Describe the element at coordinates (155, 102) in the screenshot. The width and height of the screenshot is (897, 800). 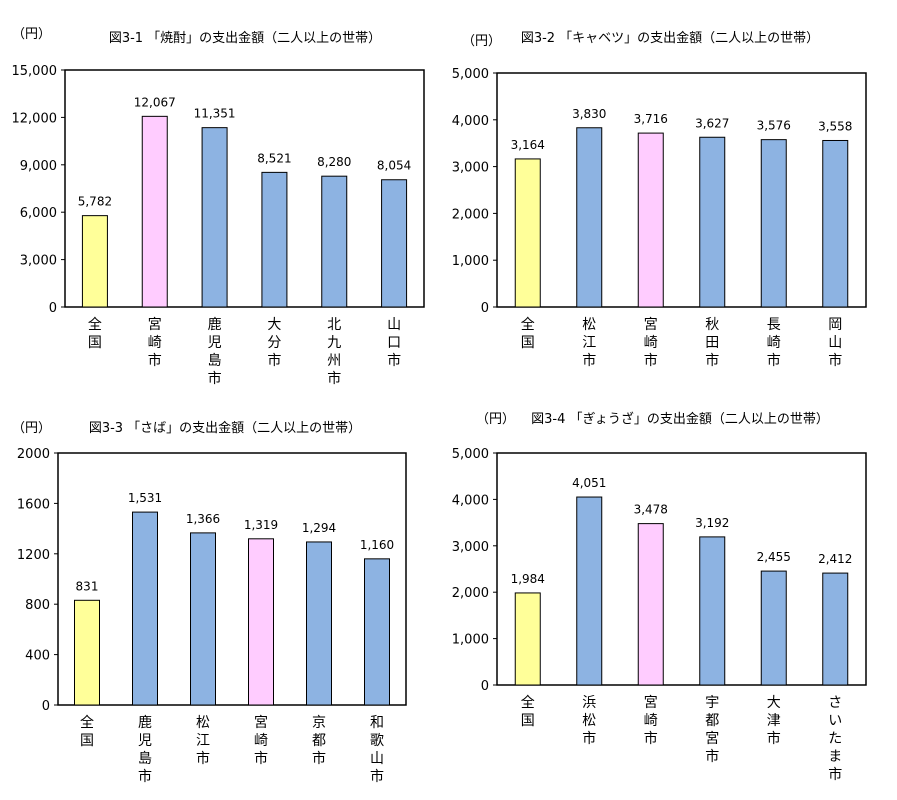
I see `data-label: 12,067` at that location.